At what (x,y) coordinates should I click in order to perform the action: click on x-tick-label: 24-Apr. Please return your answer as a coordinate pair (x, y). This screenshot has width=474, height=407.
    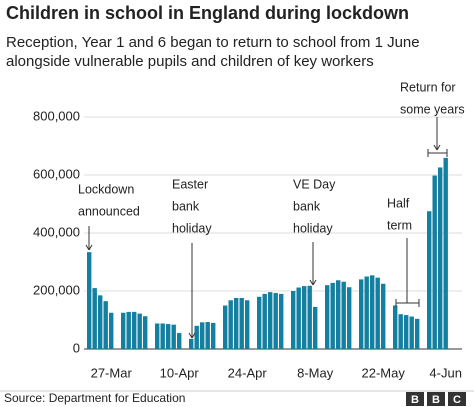
    Looking at the image, I should click on (248, 372).